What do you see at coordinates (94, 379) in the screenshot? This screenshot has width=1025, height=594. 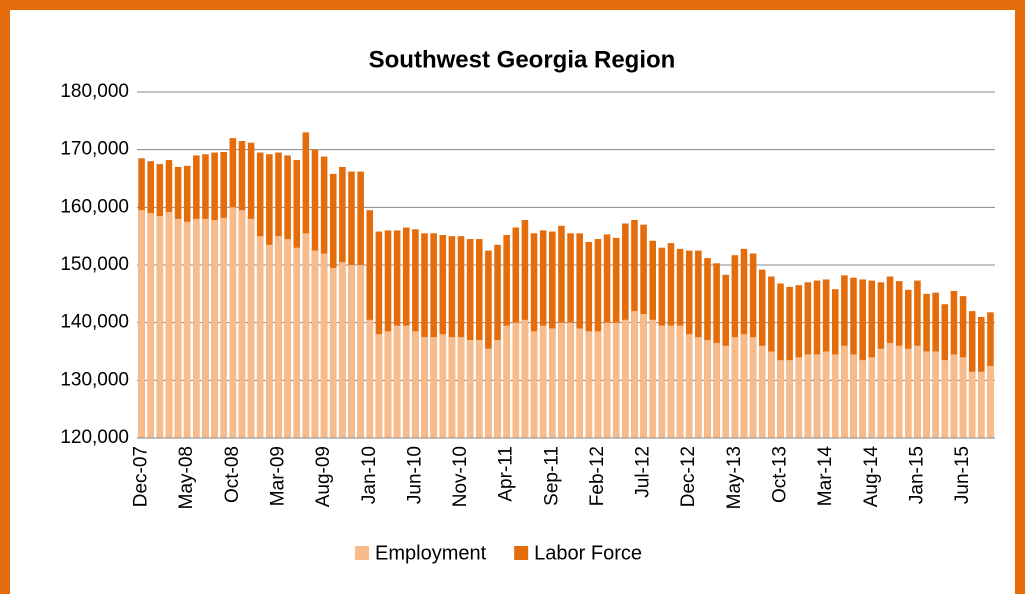 I see `y-tick-label: 130,000` at bounding box center [94, 379].